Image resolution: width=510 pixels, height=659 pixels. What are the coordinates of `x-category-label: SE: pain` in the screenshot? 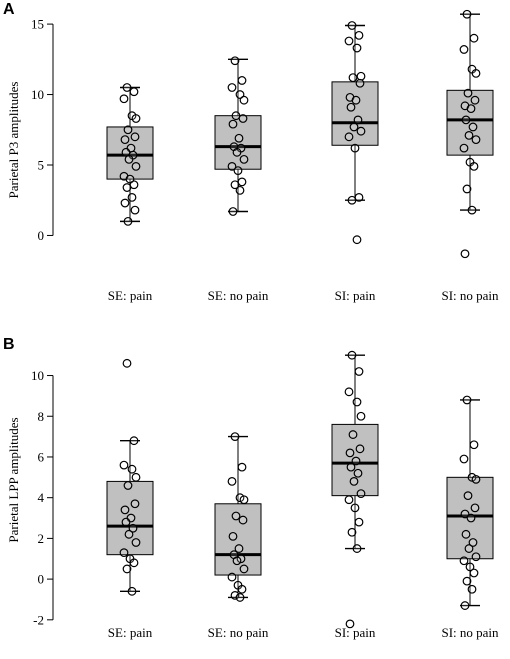 It's located at (130, 295).